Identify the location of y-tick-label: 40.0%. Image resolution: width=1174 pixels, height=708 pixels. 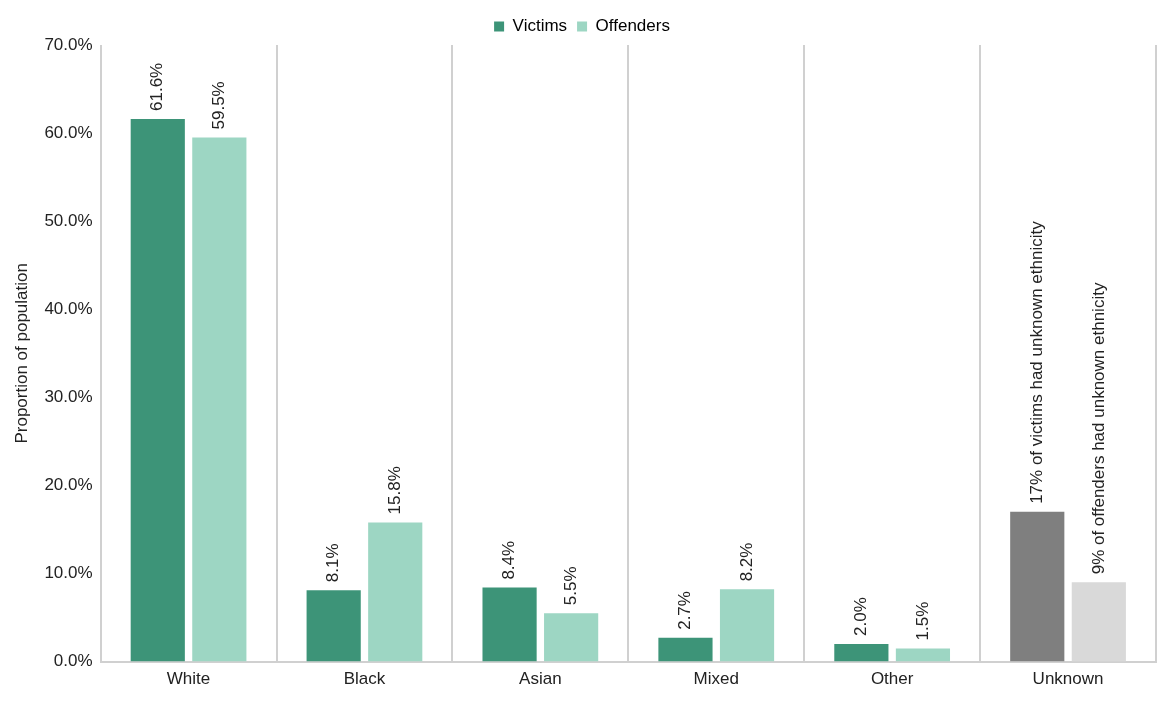
(68, 308).